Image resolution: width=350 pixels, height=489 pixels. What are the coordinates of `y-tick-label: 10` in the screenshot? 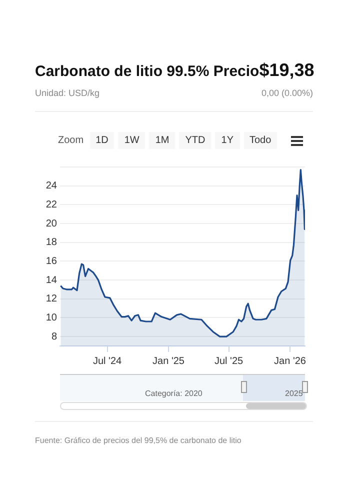 It's located at (52, 318).